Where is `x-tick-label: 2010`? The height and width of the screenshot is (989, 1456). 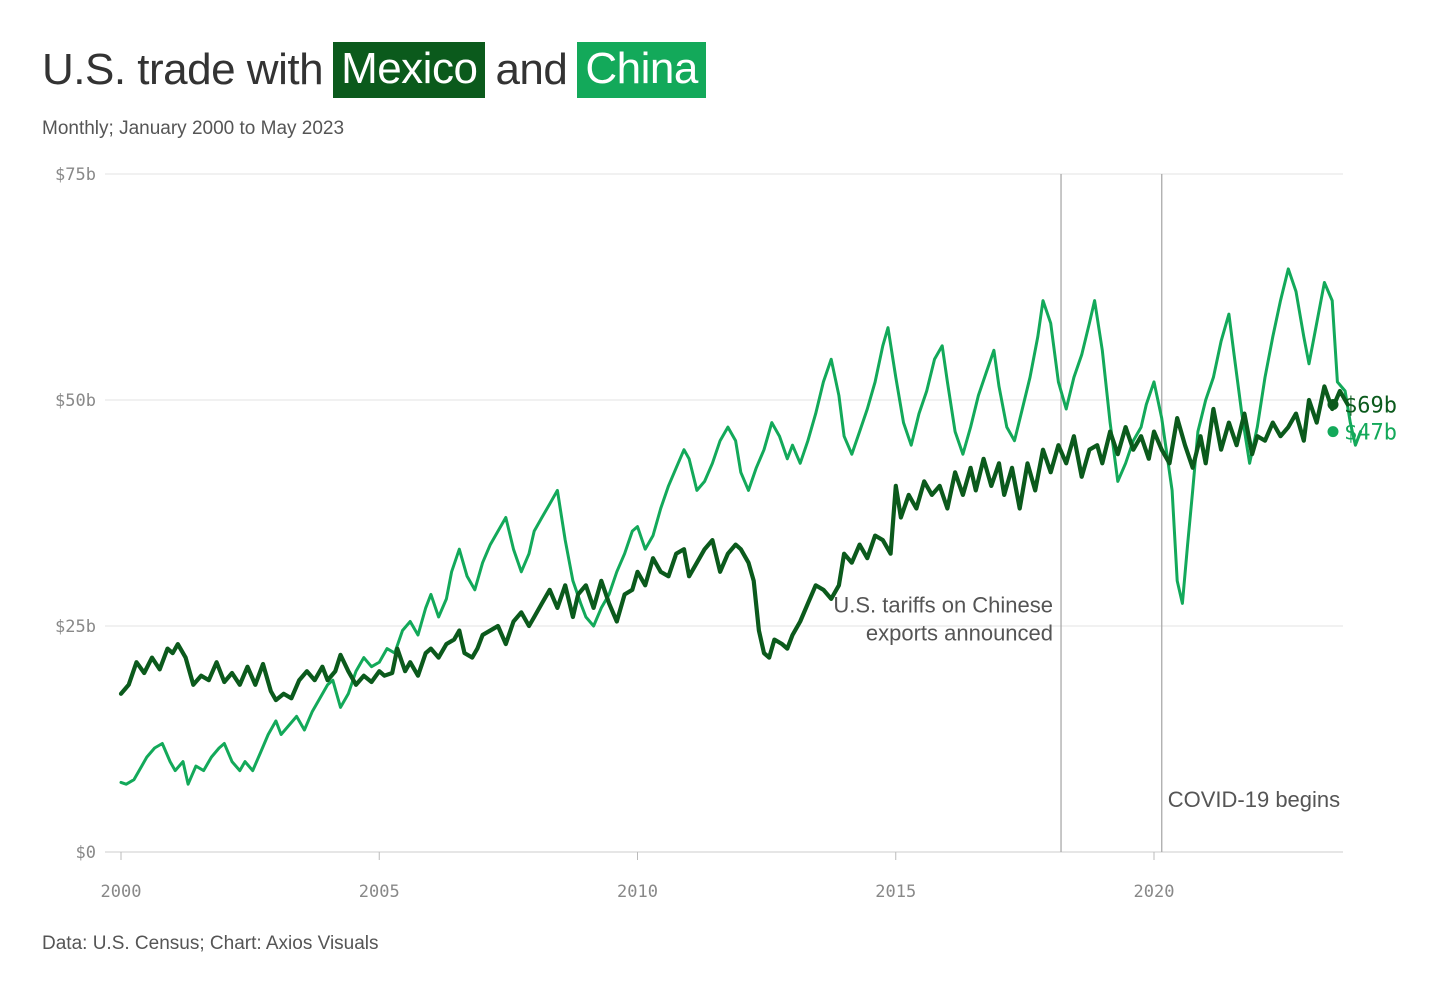
x-tick-label: 2010 is located at coordinates (637, 892).